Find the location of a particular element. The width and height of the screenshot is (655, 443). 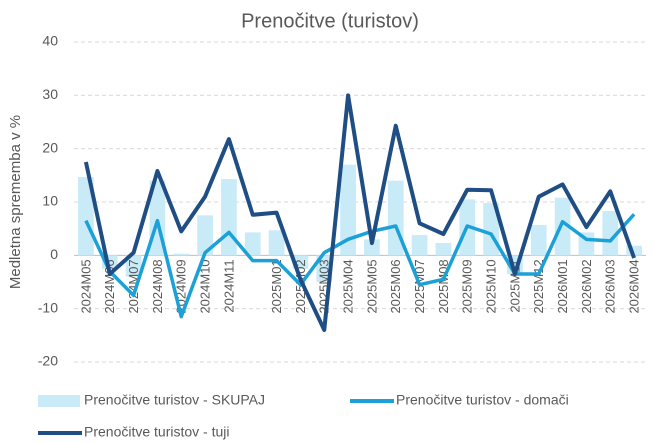

x-tick-label: 2025M09 is located at coordinates (467, 286).